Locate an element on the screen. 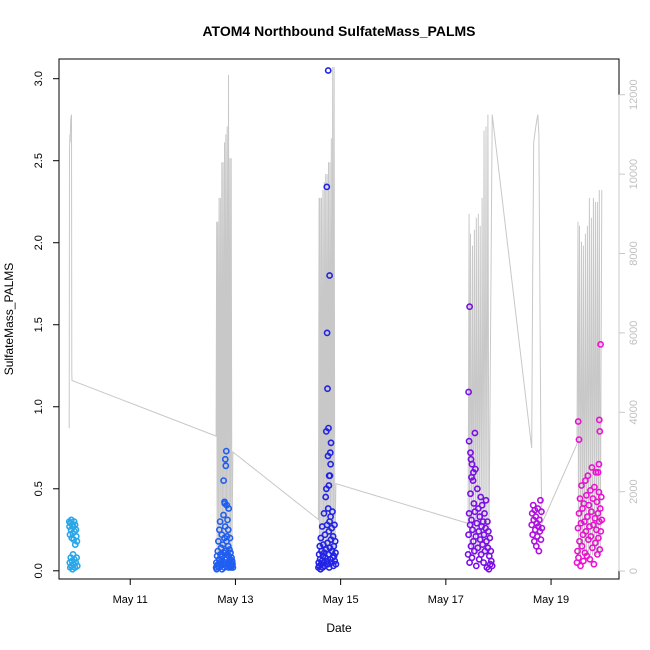  y2-tick-label: 12000 is located at coordinates (634, 94).